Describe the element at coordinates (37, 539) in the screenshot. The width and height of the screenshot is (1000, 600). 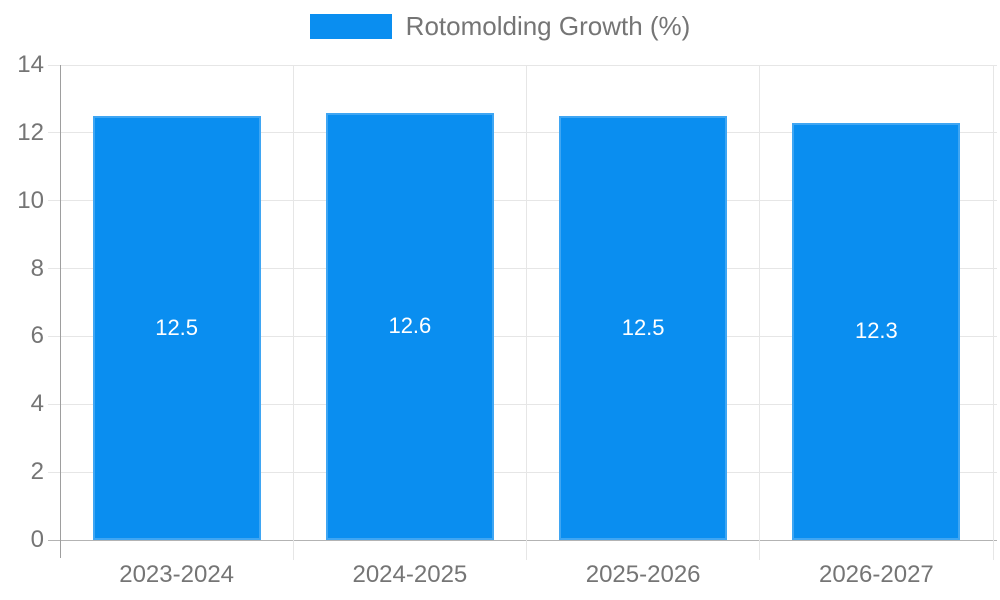
I see `y-axis-tick-label: 0` at that location.